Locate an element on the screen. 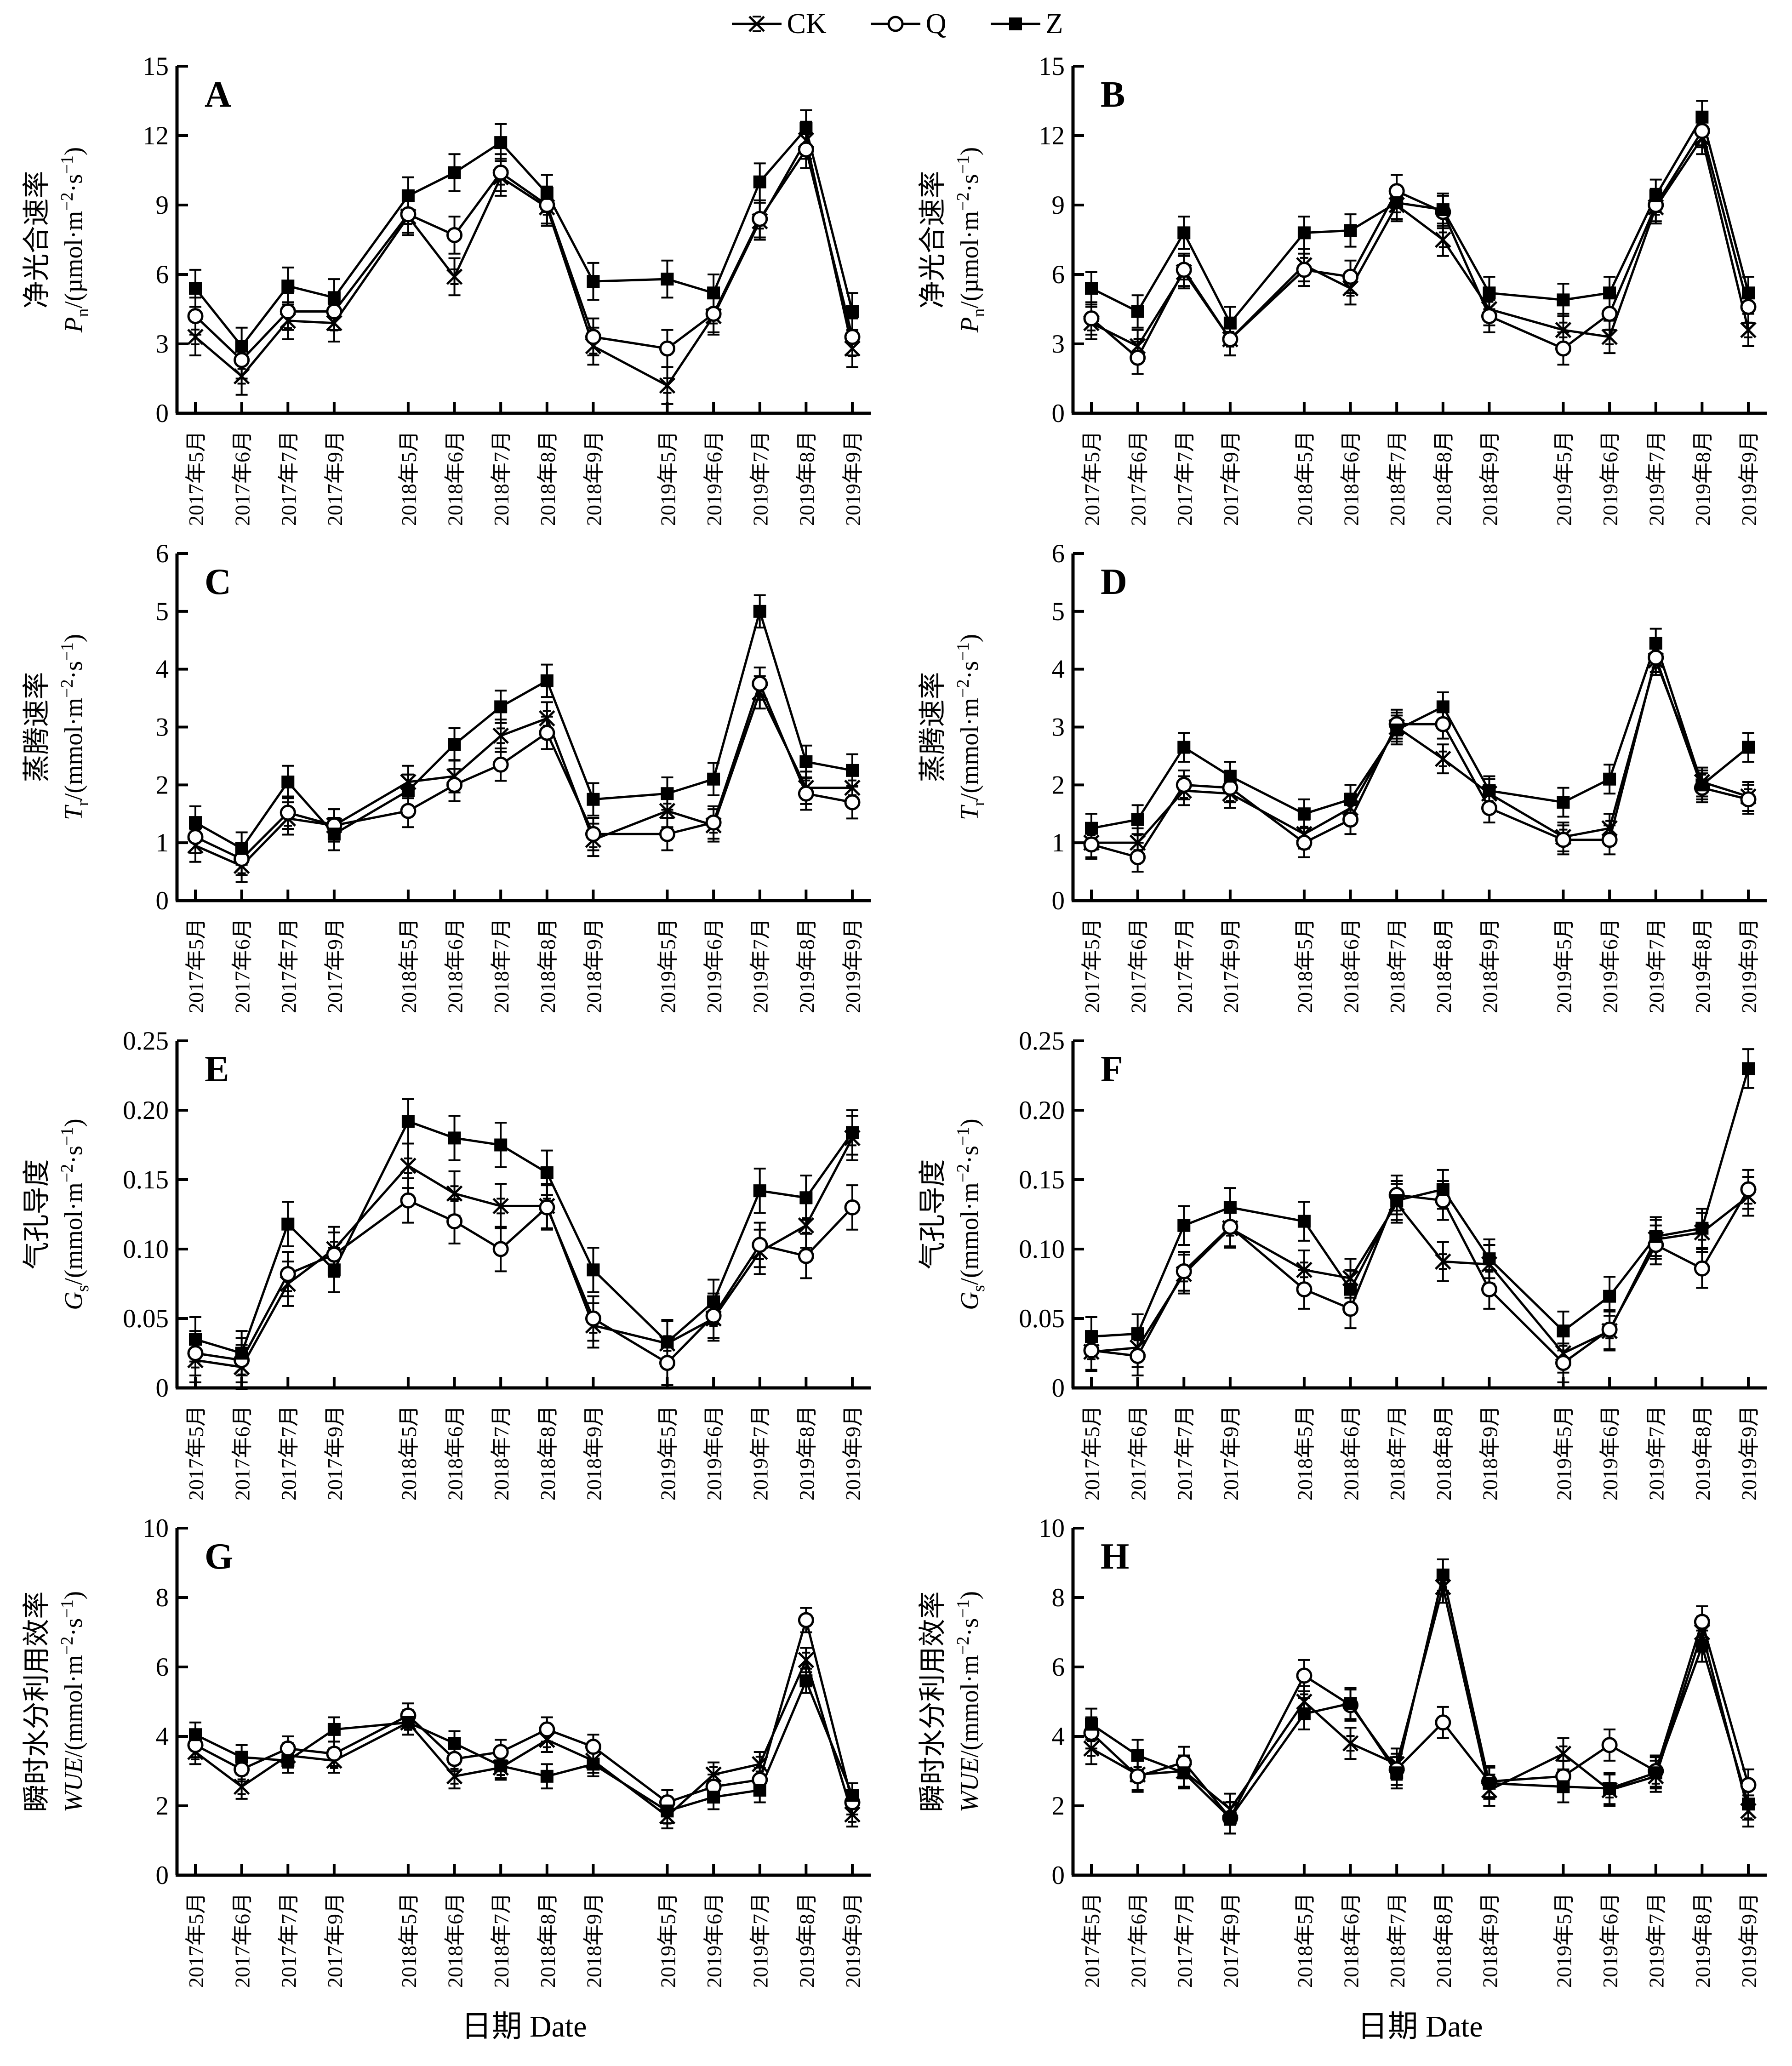  panel-D-series-Z-markers is located at coordinates (1420, 736).